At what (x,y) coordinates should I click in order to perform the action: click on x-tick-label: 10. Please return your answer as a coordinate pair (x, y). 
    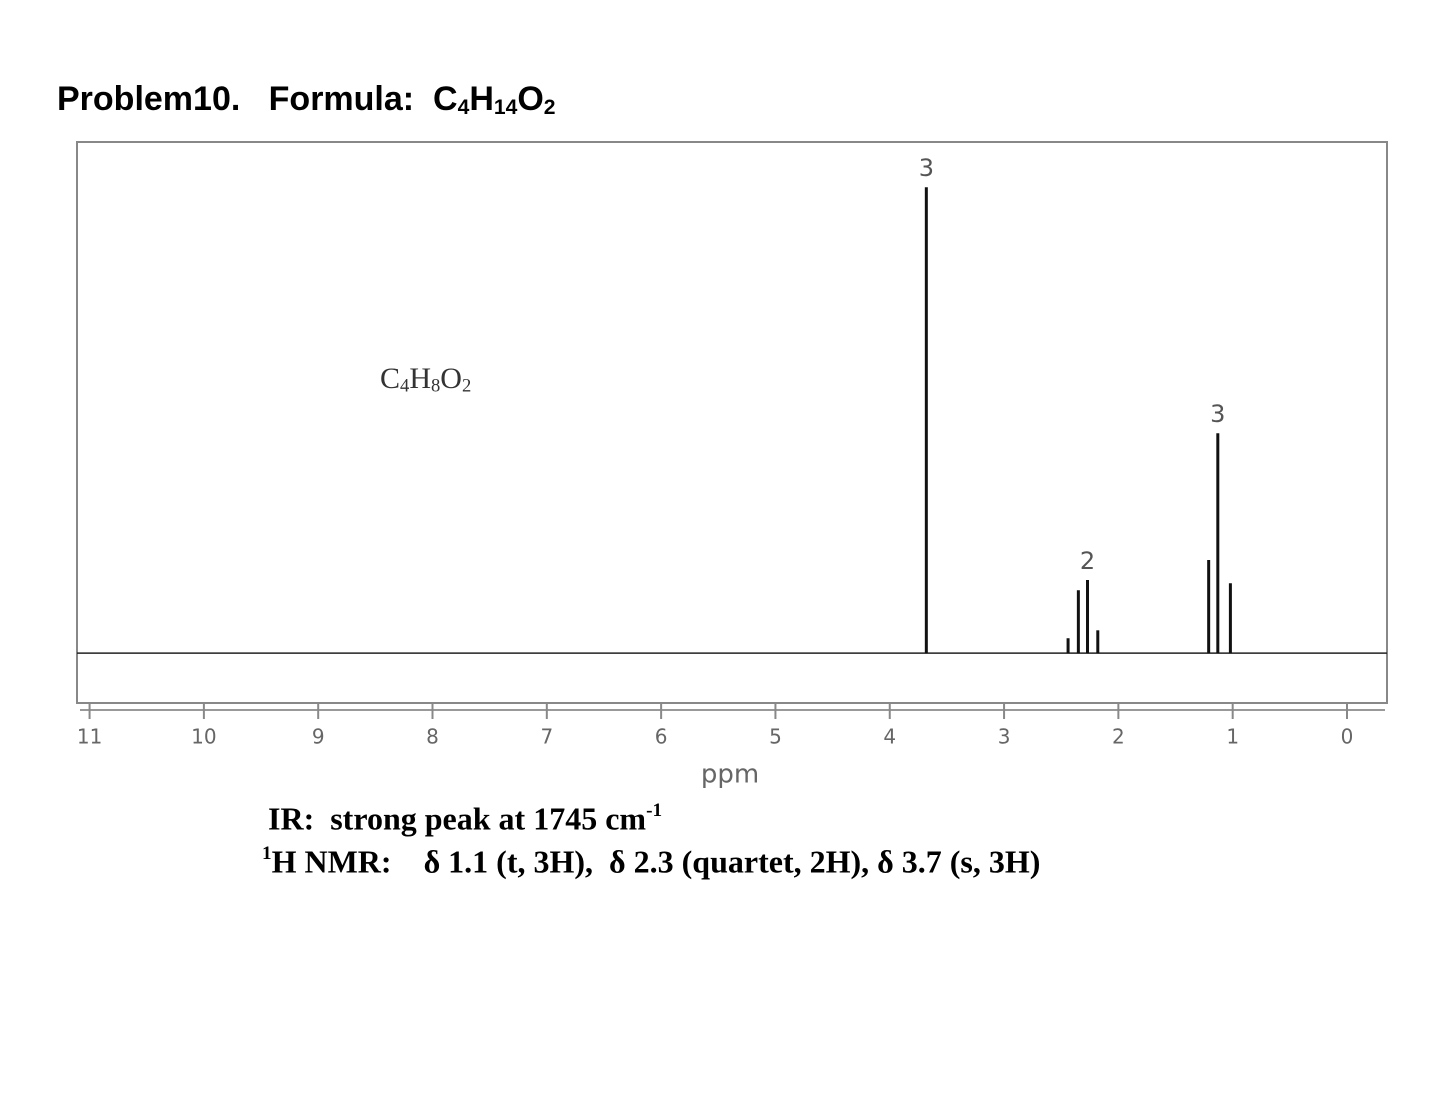
    Looking at the image, I should click on (203, 737).